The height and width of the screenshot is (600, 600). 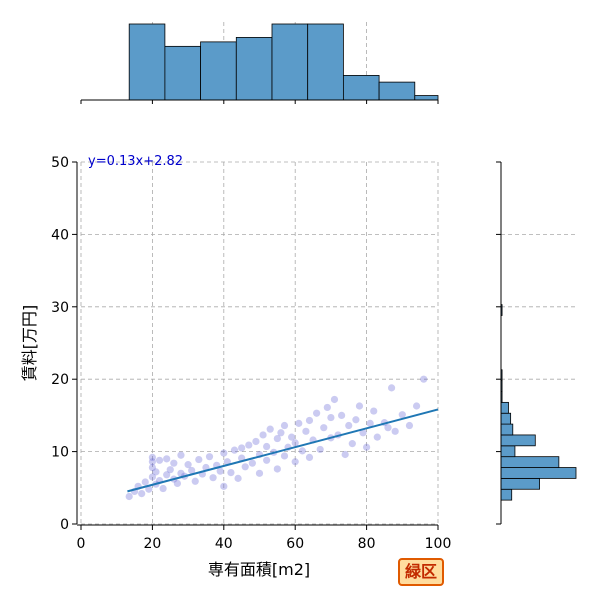 What do you see at coordinates (60, 235) in the screenshot?
I see `y-tick-label: 40` at bounding box center [60, 235].